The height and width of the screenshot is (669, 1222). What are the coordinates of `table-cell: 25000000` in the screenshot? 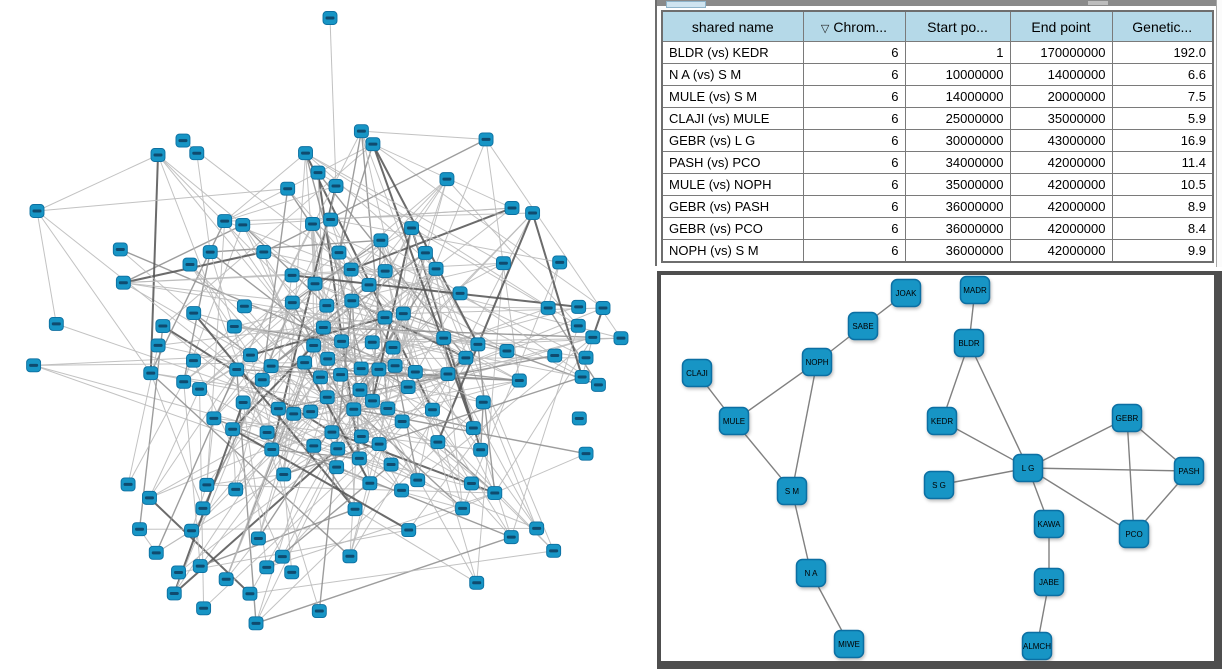 It's located at (957, 118).